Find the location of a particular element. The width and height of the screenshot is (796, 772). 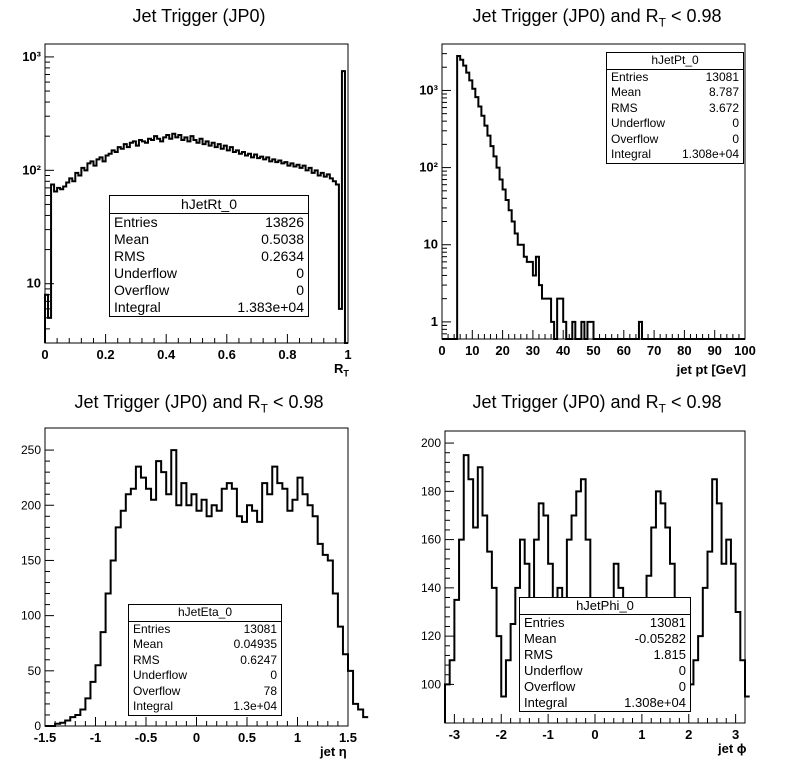

stats-name: hJetEta_0 is located at coordinates (205, 613).